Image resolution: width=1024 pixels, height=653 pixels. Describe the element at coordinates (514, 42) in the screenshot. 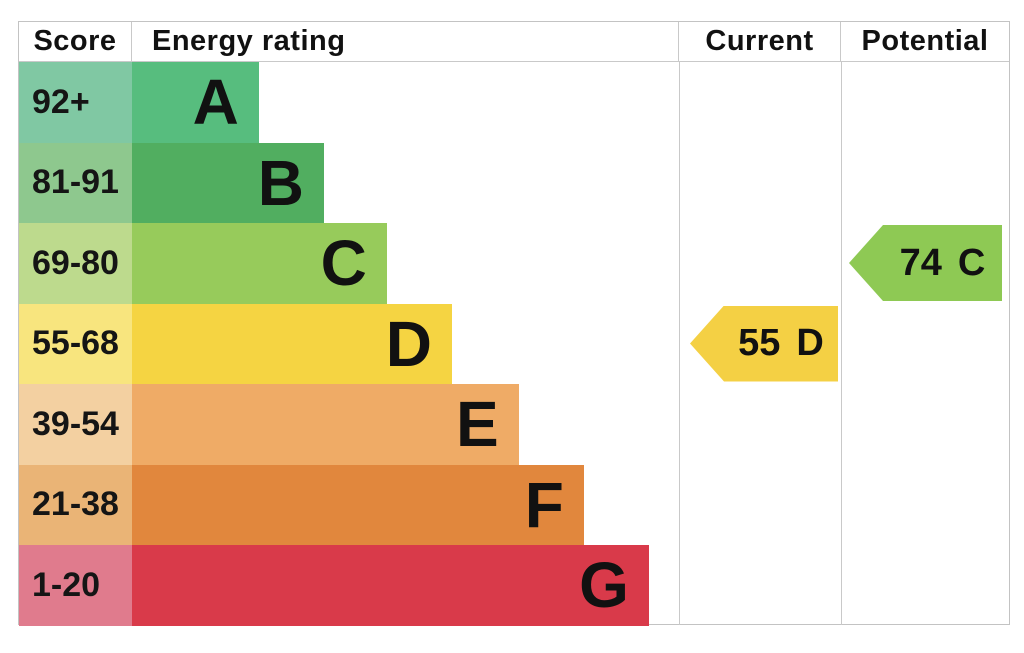

I see `table-header: Score Energy rating Current Potential` at that location.